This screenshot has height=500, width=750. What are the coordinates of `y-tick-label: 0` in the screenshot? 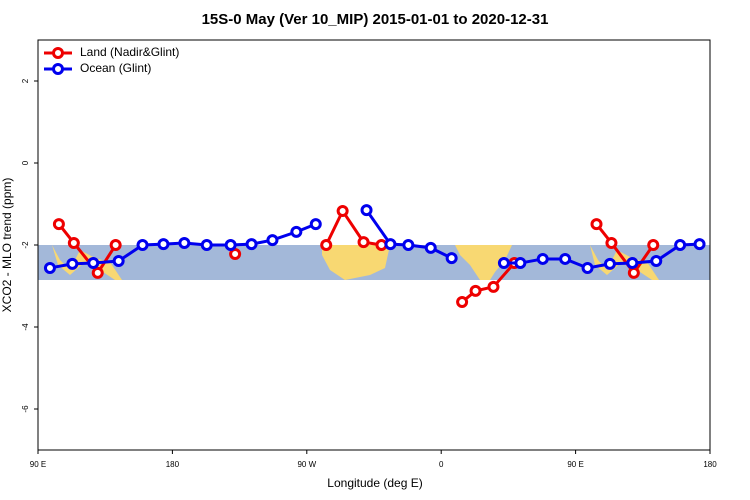 It's located at (25, 162).